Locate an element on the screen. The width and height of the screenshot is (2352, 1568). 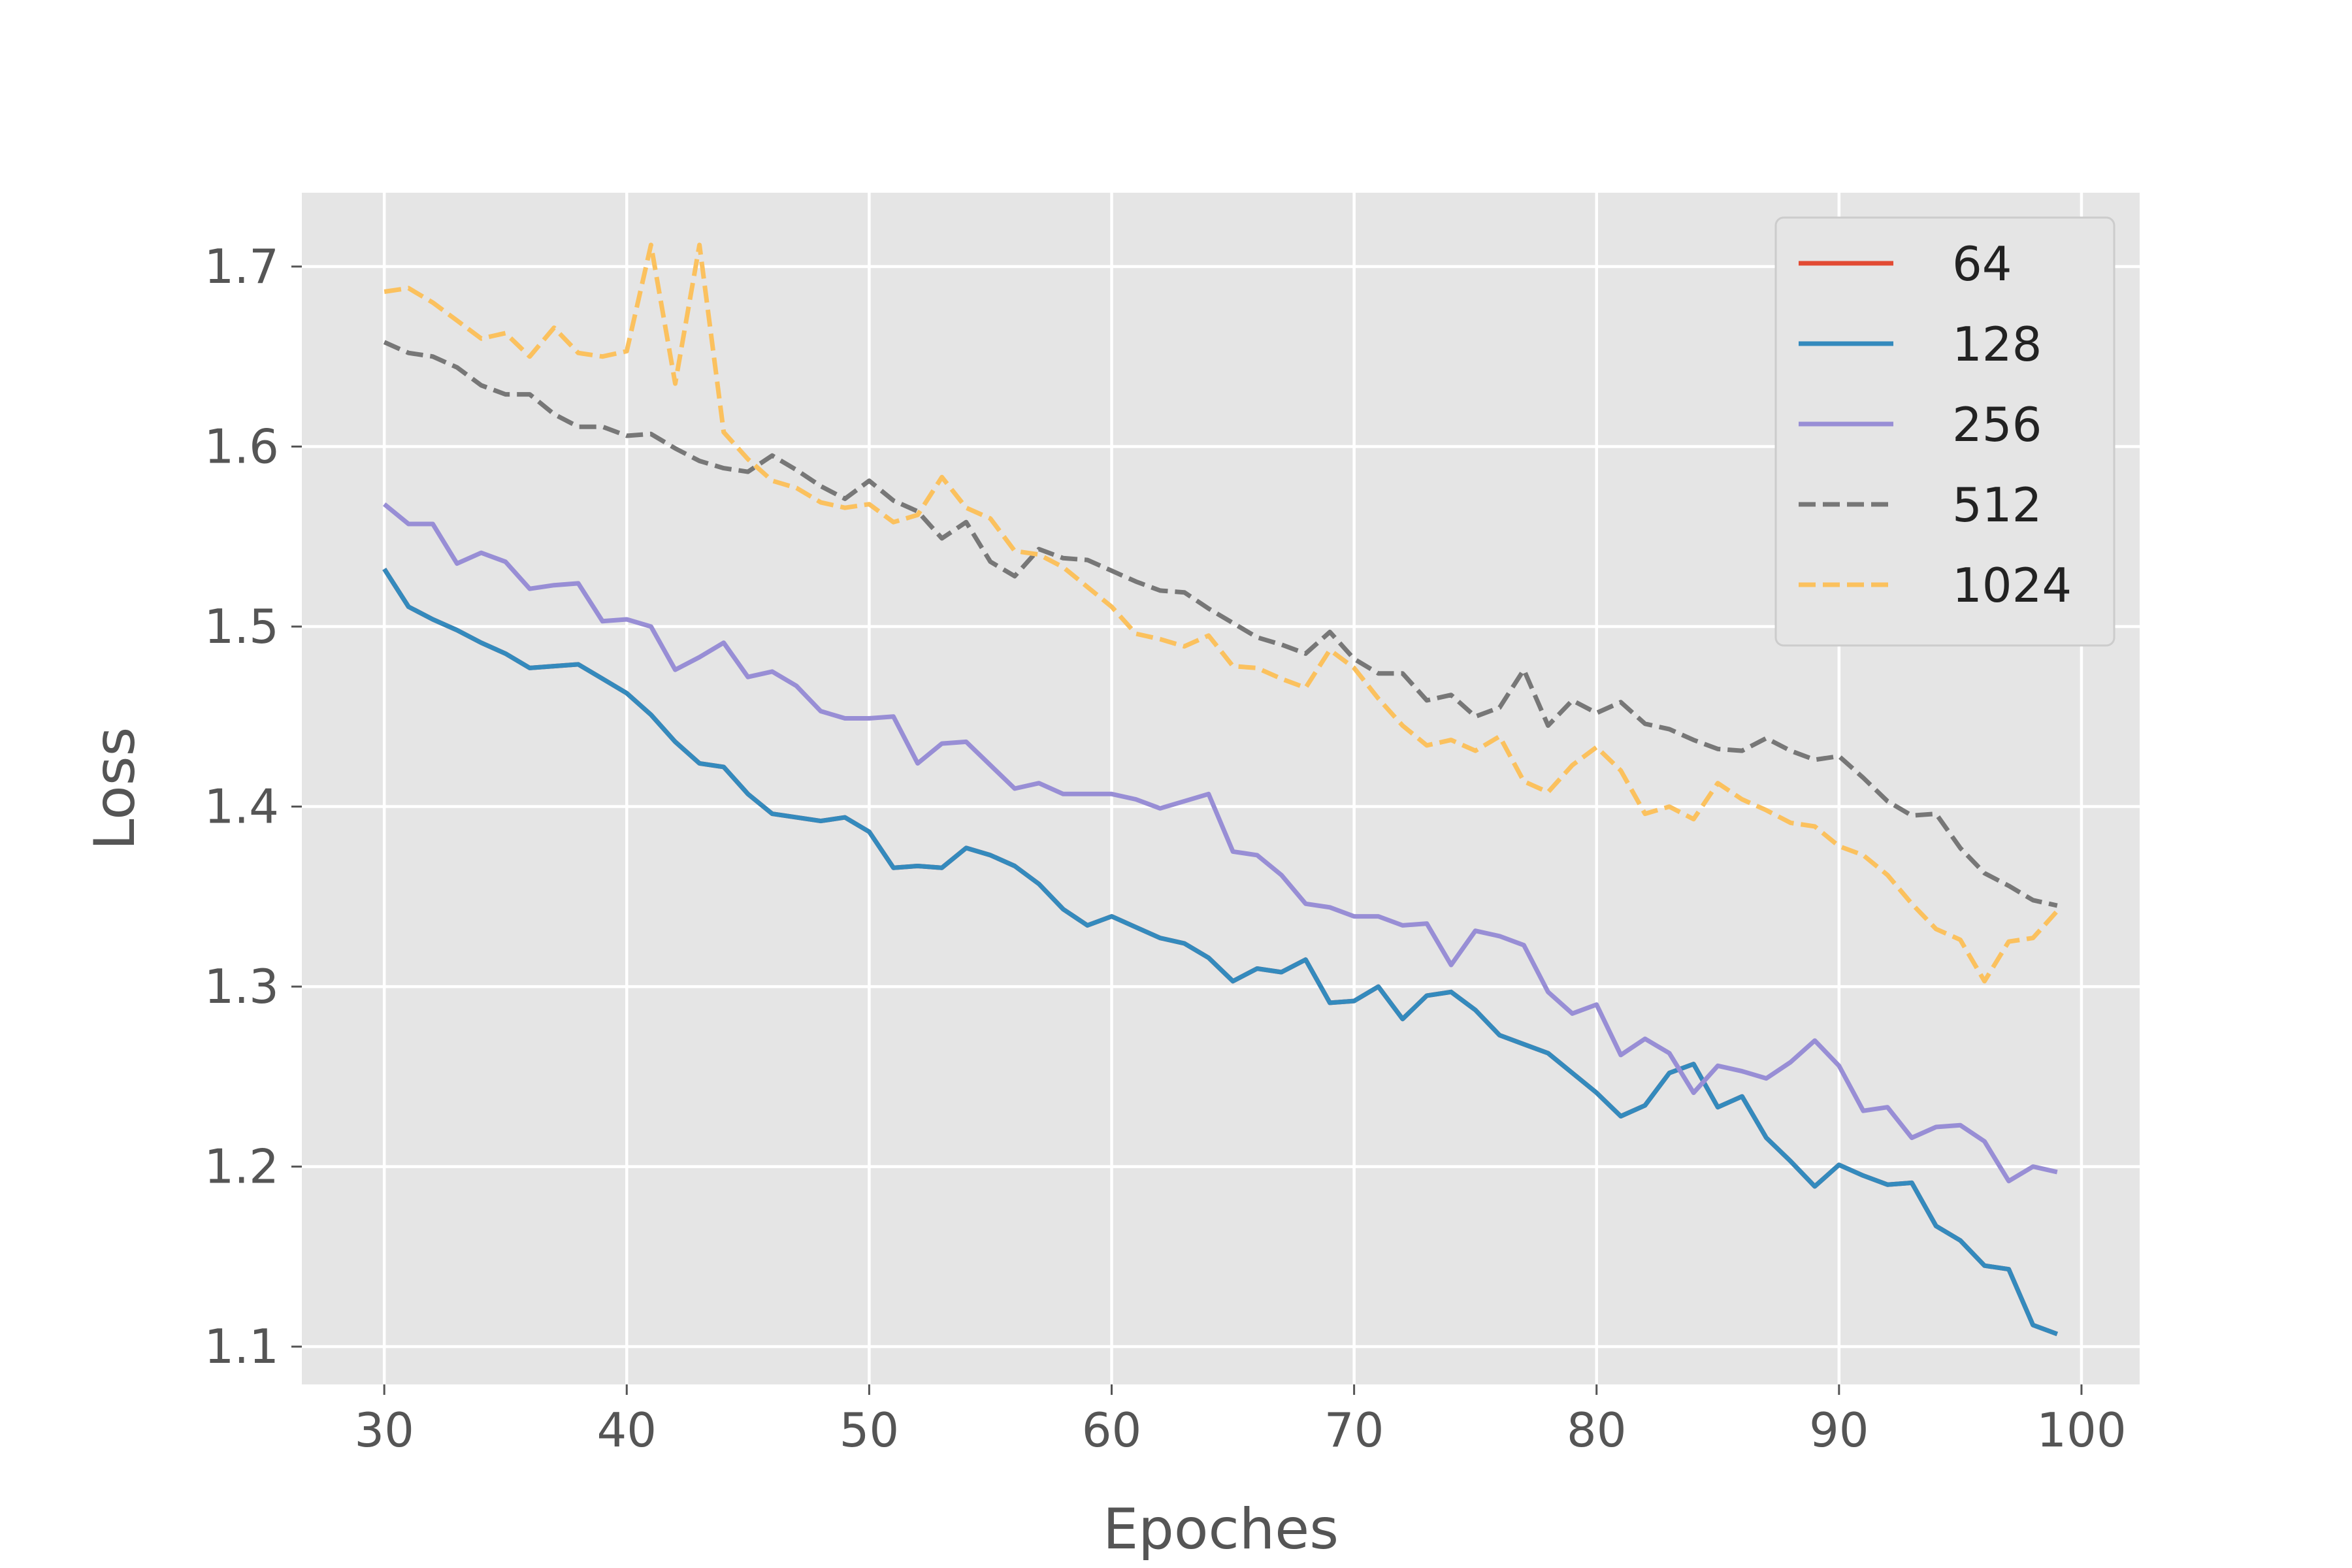
x-tick-label: 100 is located at coordinates (2081, 1430).